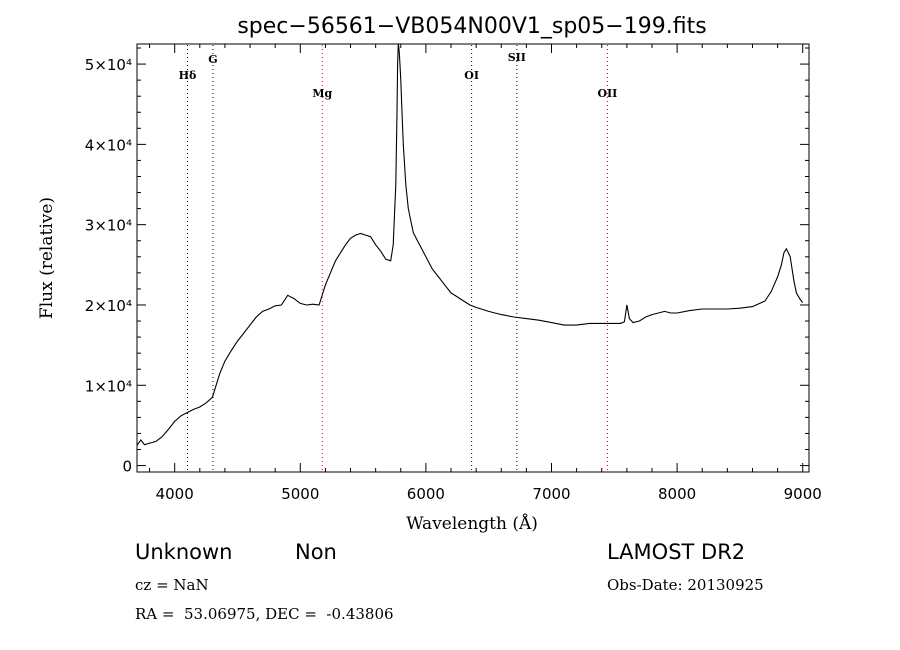  What do you see at coordinates (212, 59) in the screenshot?
I see `spectral-line-label: G` at bounding box center [212, 59].